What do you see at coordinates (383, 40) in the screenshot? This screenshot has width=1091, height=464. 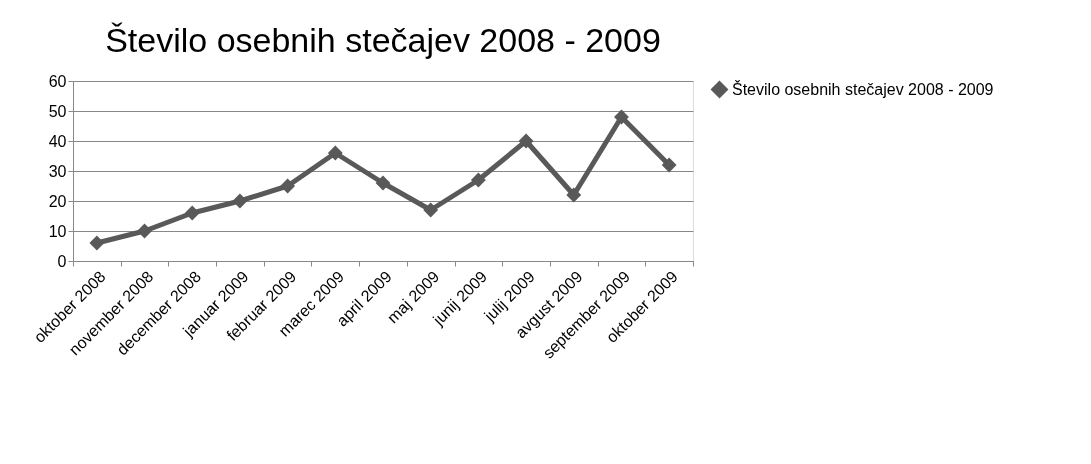 I see `chart-title: Število osebnih stečajev 2008 - 2009` at bounding box center [383, 40].